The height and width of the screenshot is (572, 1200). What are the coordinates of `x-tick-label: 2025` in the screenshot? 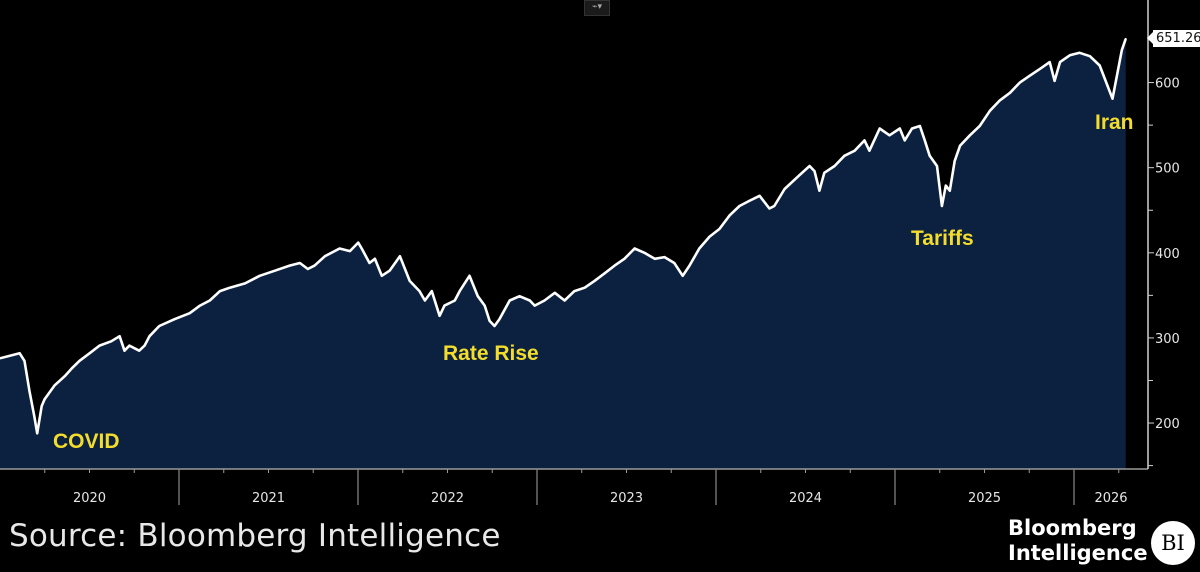 It's located at (984, 498).